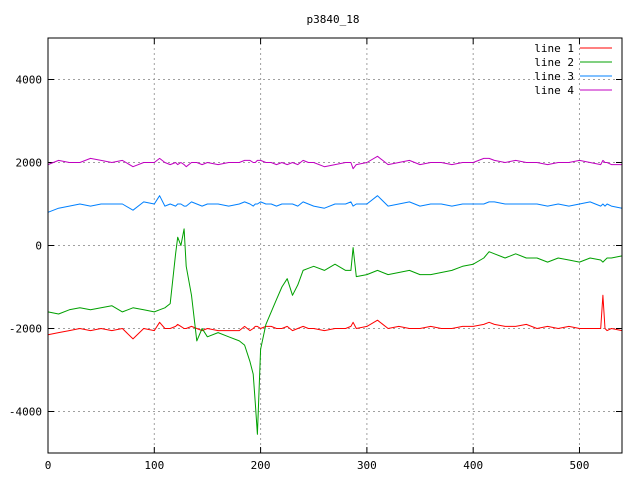 The image size is (640, 480). What do you see at coordinates (554, 48) in the screenshot?
I see `legend-label-1: line 1` at bounding box center [554, 48].